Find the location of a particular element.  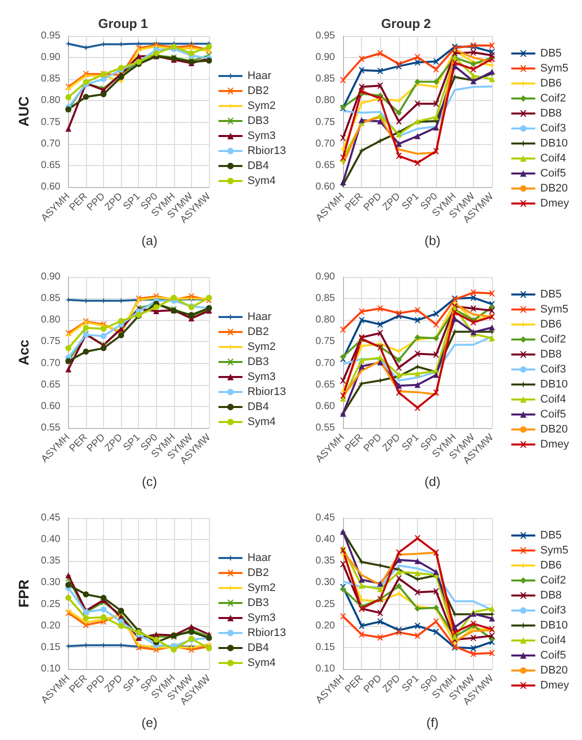

y-axis-title: FPR is located at coordinates (23, 594).